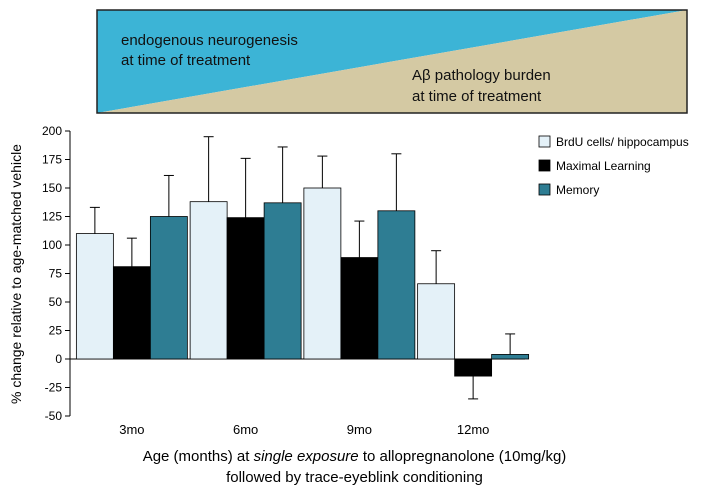 The height and width of the screenshot is (496, 709). Describe the element at coordinates (354, 477) in the screenshot. I see `x-axis-title-line2: followed by trace-eyeblink conditioning` at that location.